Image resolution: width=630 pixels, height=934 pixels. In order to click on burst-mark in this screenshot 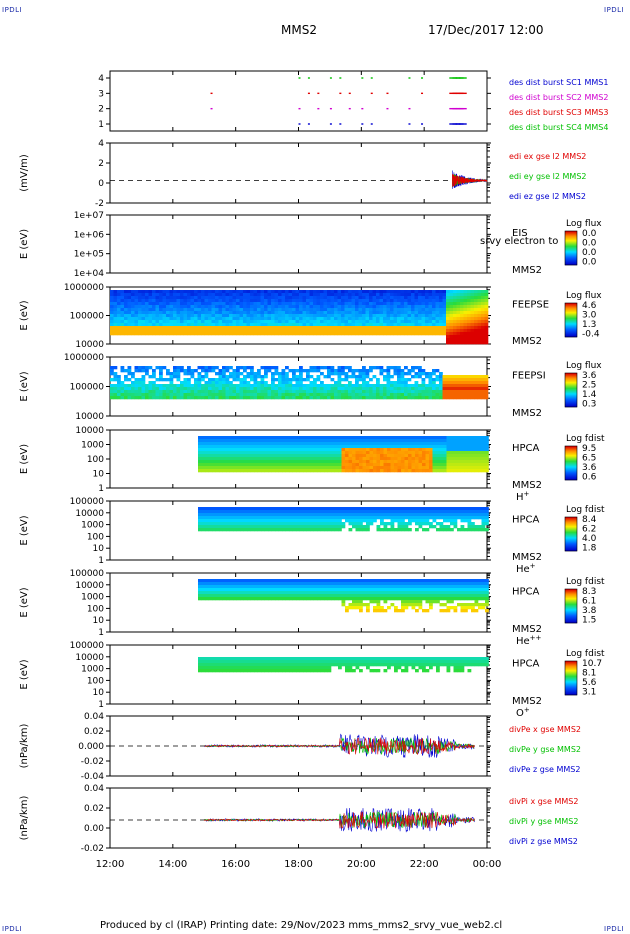, I will do `click(330, 78)`.